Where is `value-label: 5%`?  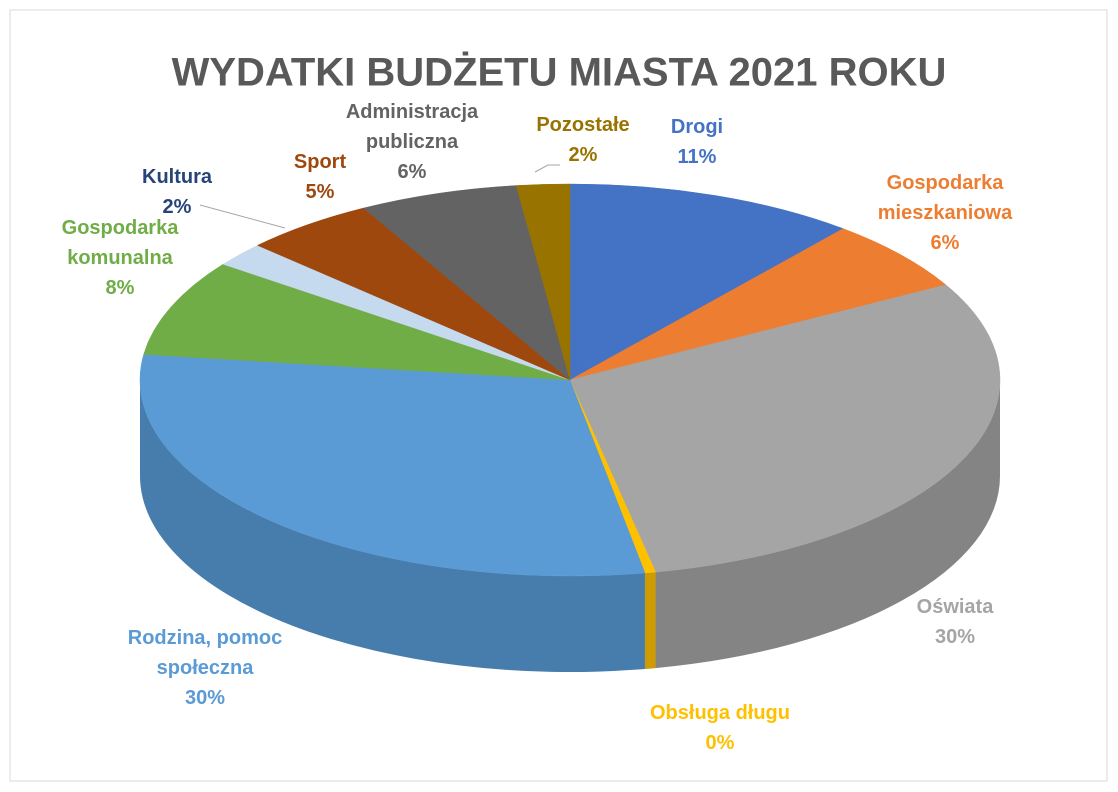
value-label: 5% is located at coordinates (320, 192).